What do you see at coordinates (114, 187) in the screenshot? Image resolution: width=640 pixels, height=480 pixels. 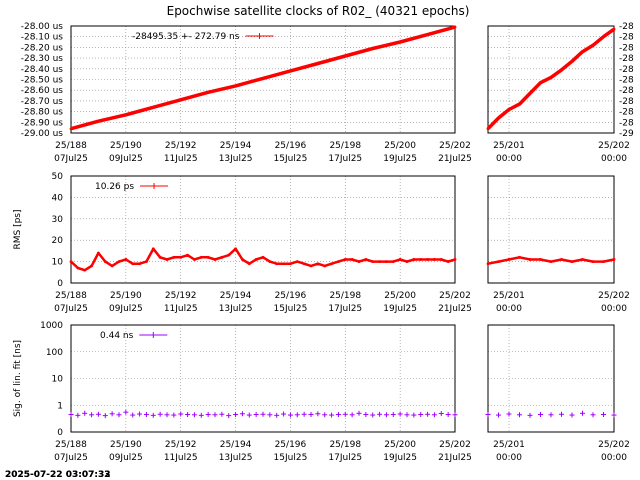 I see `legend-label: 10.26 ps` at bounding box center [114, 187].